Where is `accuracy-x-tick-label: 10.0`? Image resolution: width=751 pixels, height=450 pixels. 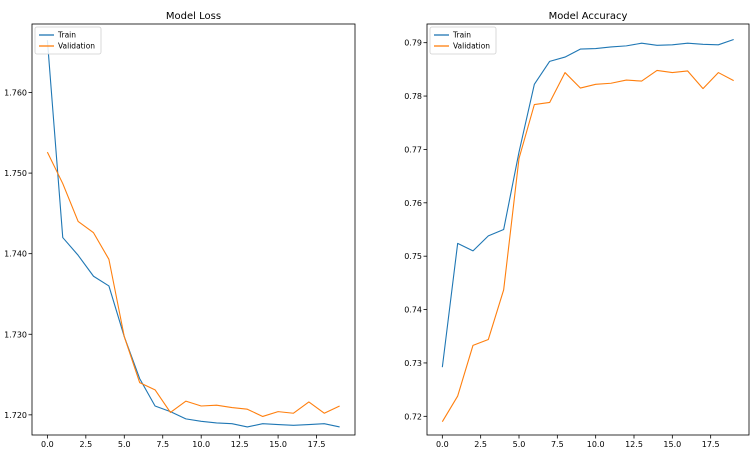 accuracy-x-tick-label: 10.0 is located at coordinates (596, 444).